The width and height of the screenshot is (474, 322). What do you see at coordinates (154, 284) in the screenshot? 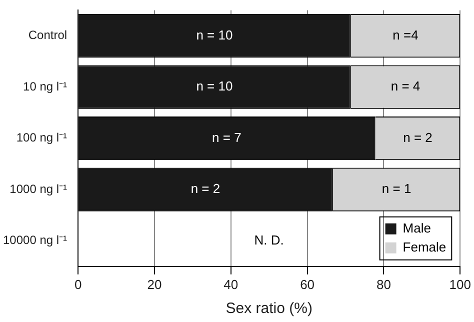
I see `x-tick-label: 20` at bounding box center [154, 284].